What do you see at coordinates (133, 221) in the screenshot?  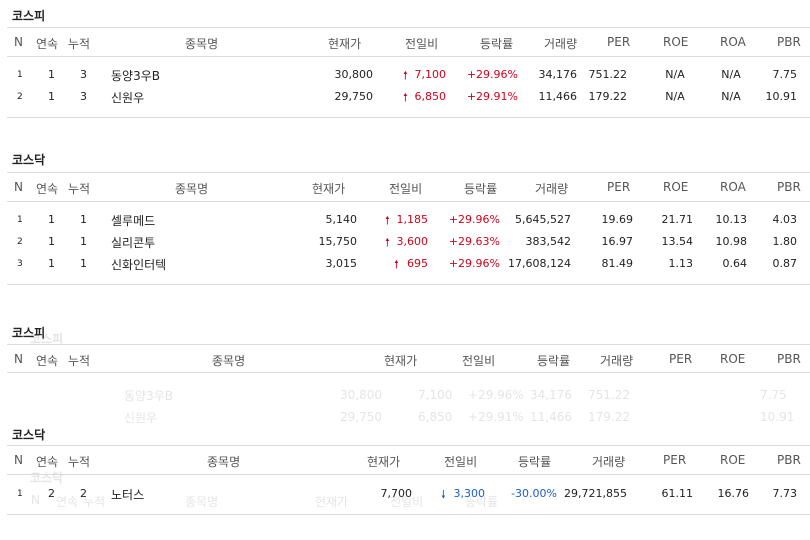 I see `stock-name-link: 셀루메드` at bounding box center [133, 221].